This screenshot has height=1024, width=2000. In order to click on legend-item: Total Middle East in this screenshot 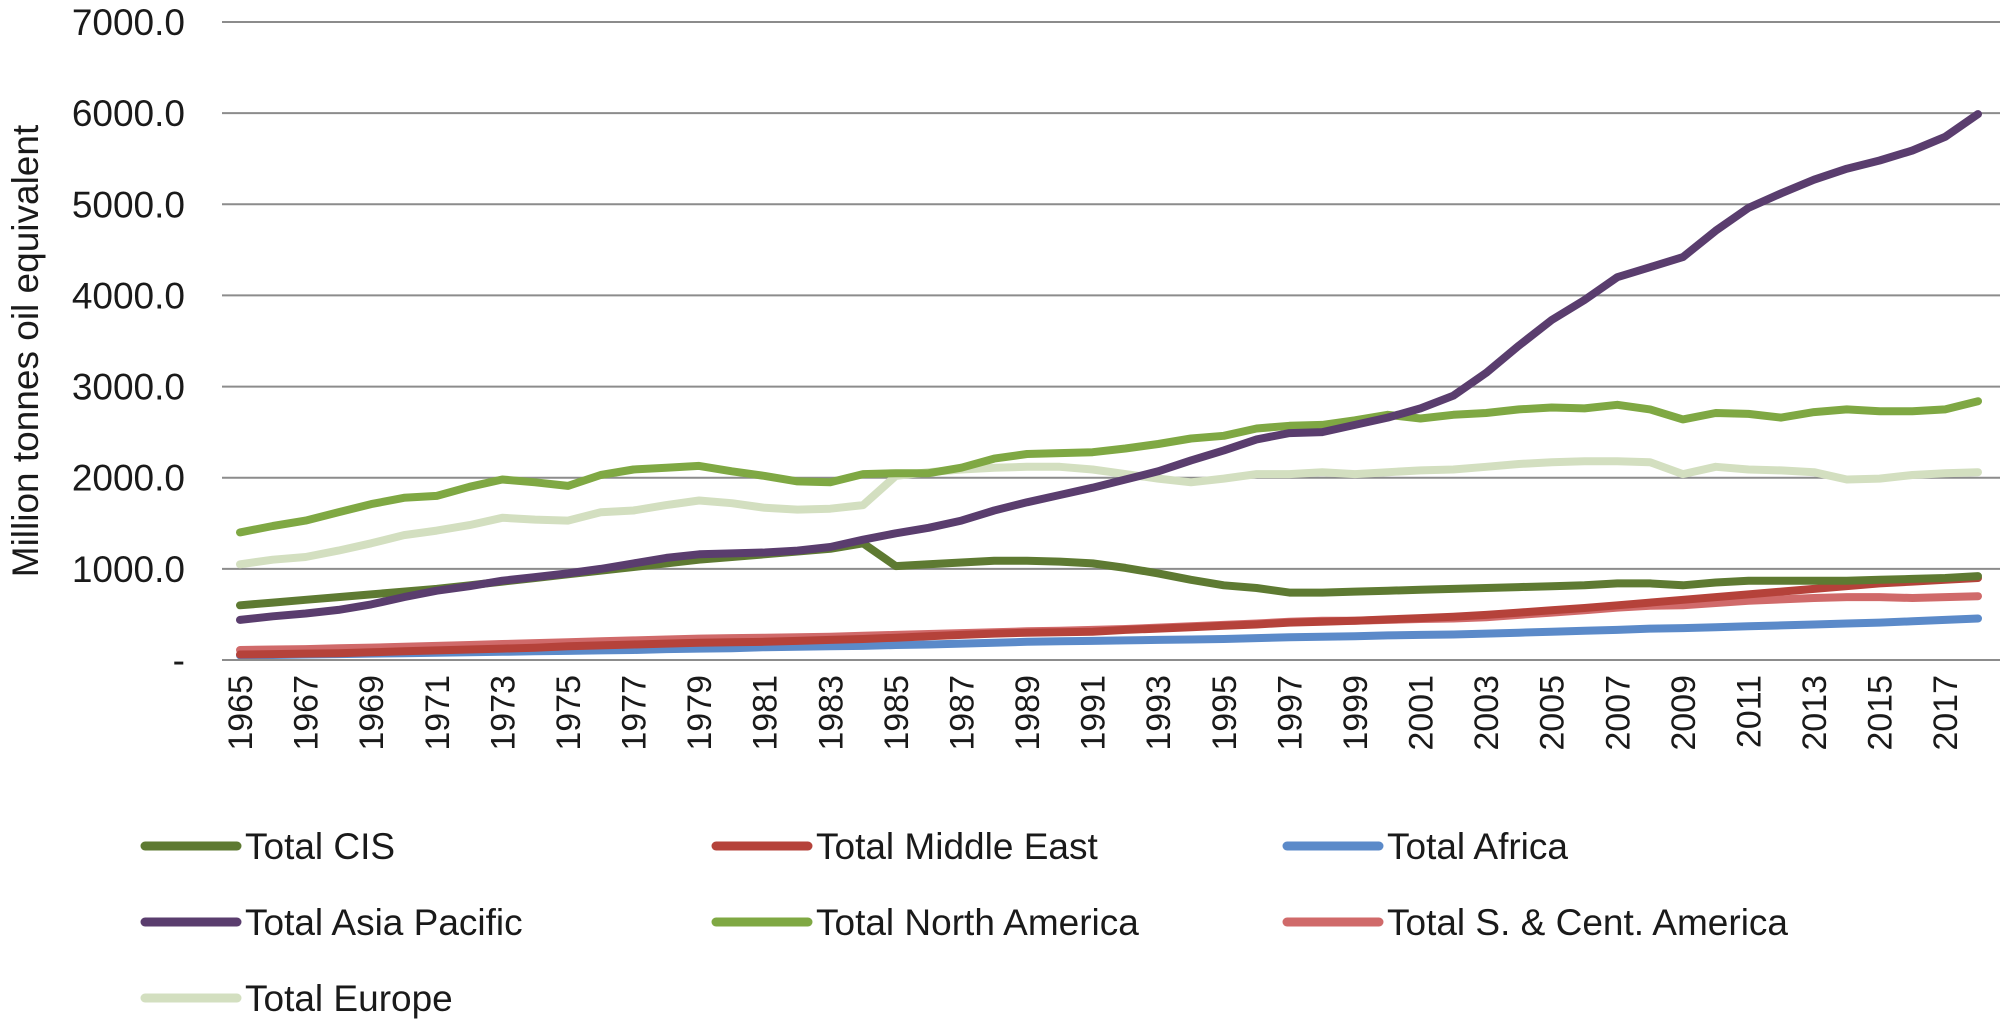, I will do `click(904, 846)`.